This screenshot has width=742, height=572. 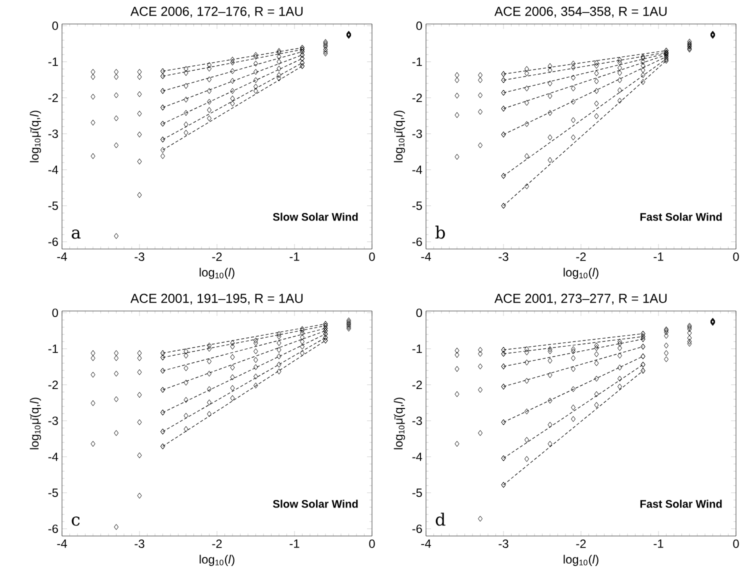 I want to click on annotation: a, so click(x=76, y=234).